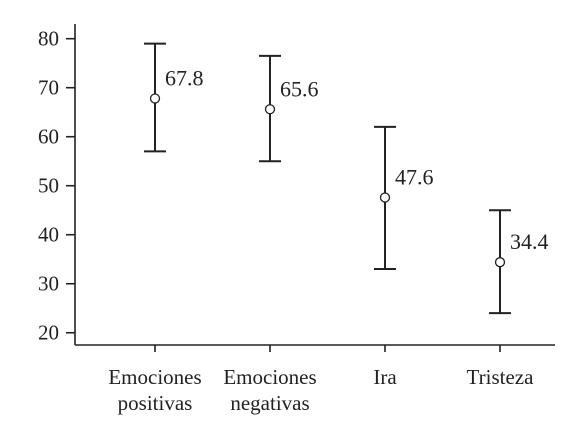 Image resolution: width=576 pixels, height=427 pixels. What do you see at coordinates (155, 403) in the screenshot?
I see `x-category-label: positivas` at bounding box center [155, 403].